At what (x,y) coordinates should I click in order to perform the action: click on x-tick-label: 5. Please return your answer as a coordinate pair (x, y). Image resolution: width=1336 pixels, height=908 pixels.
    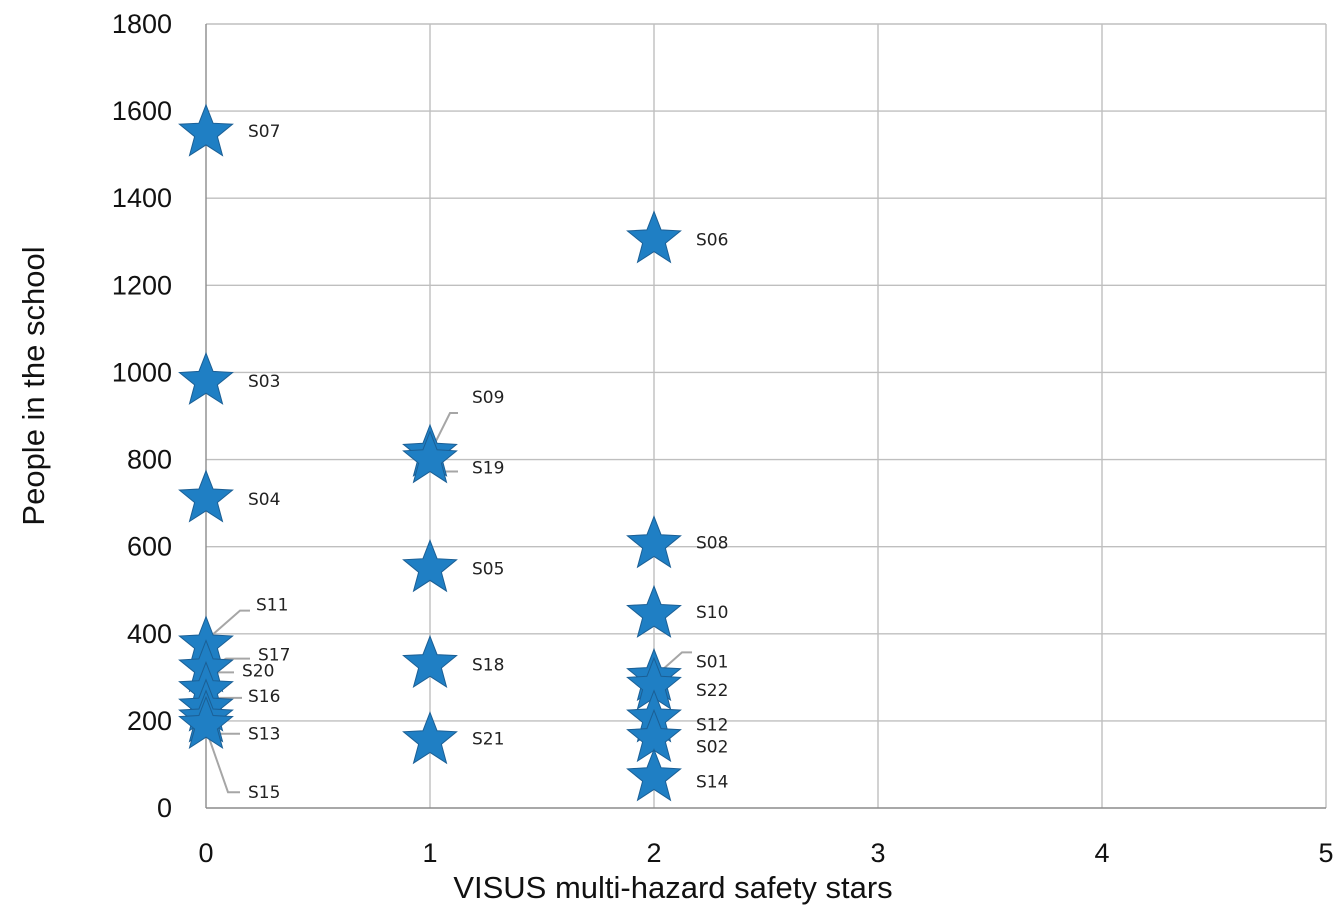
    Looking at the image, I should click on (1325, 853).